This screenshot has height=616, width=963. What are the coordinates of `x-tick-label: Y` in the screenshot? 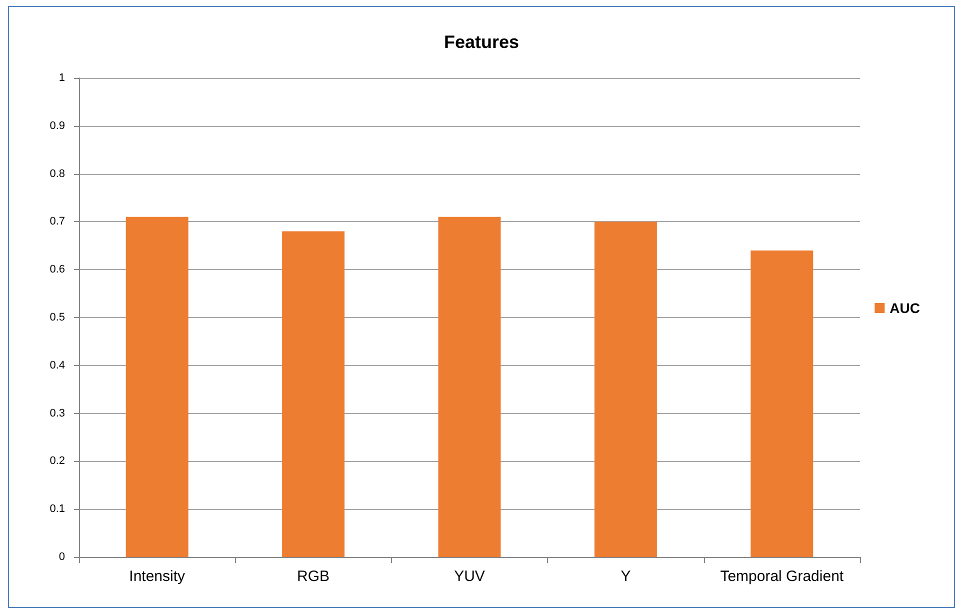 It's located at (625, 576).